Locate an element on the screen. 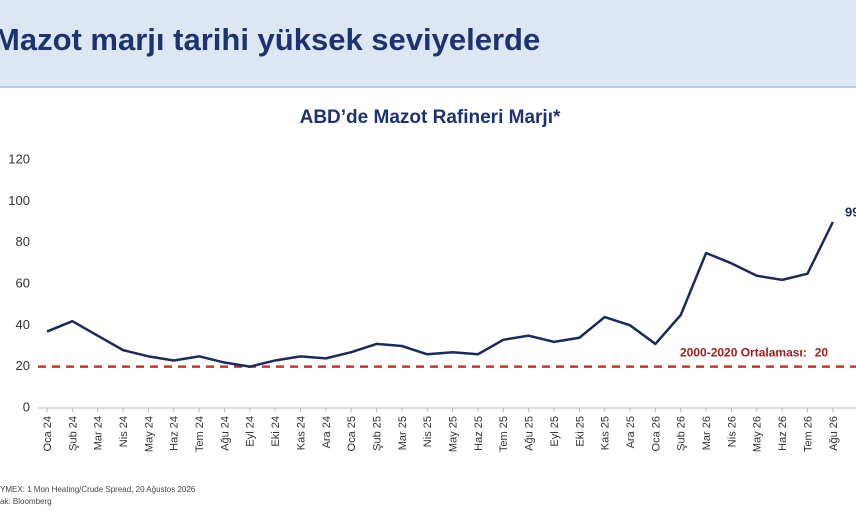 The image size is (856, 511). x-tick-label: Kas 25 is located at coordinates (606, 433).